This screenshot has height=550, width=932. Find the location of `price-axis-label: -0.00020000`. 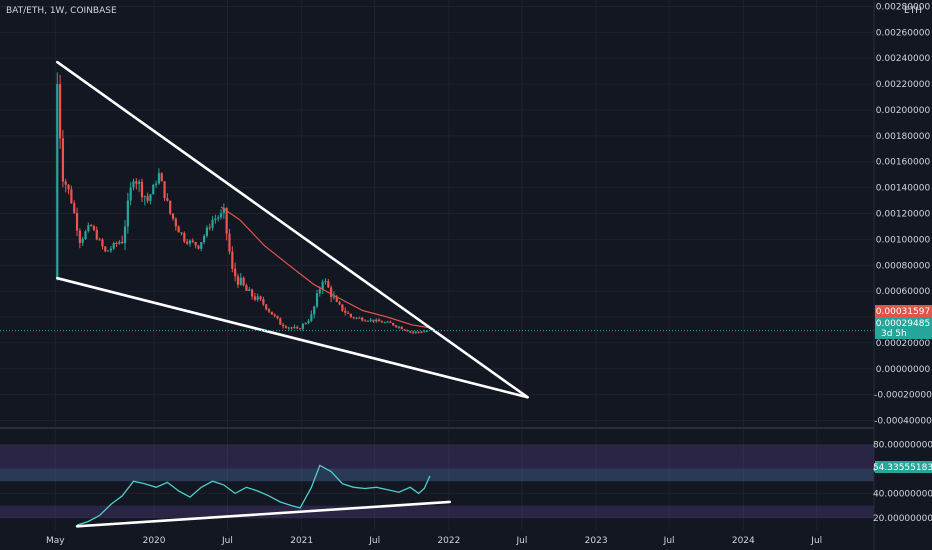

price-axis-label: -0.00020000 is located at coordinates (903, 396).